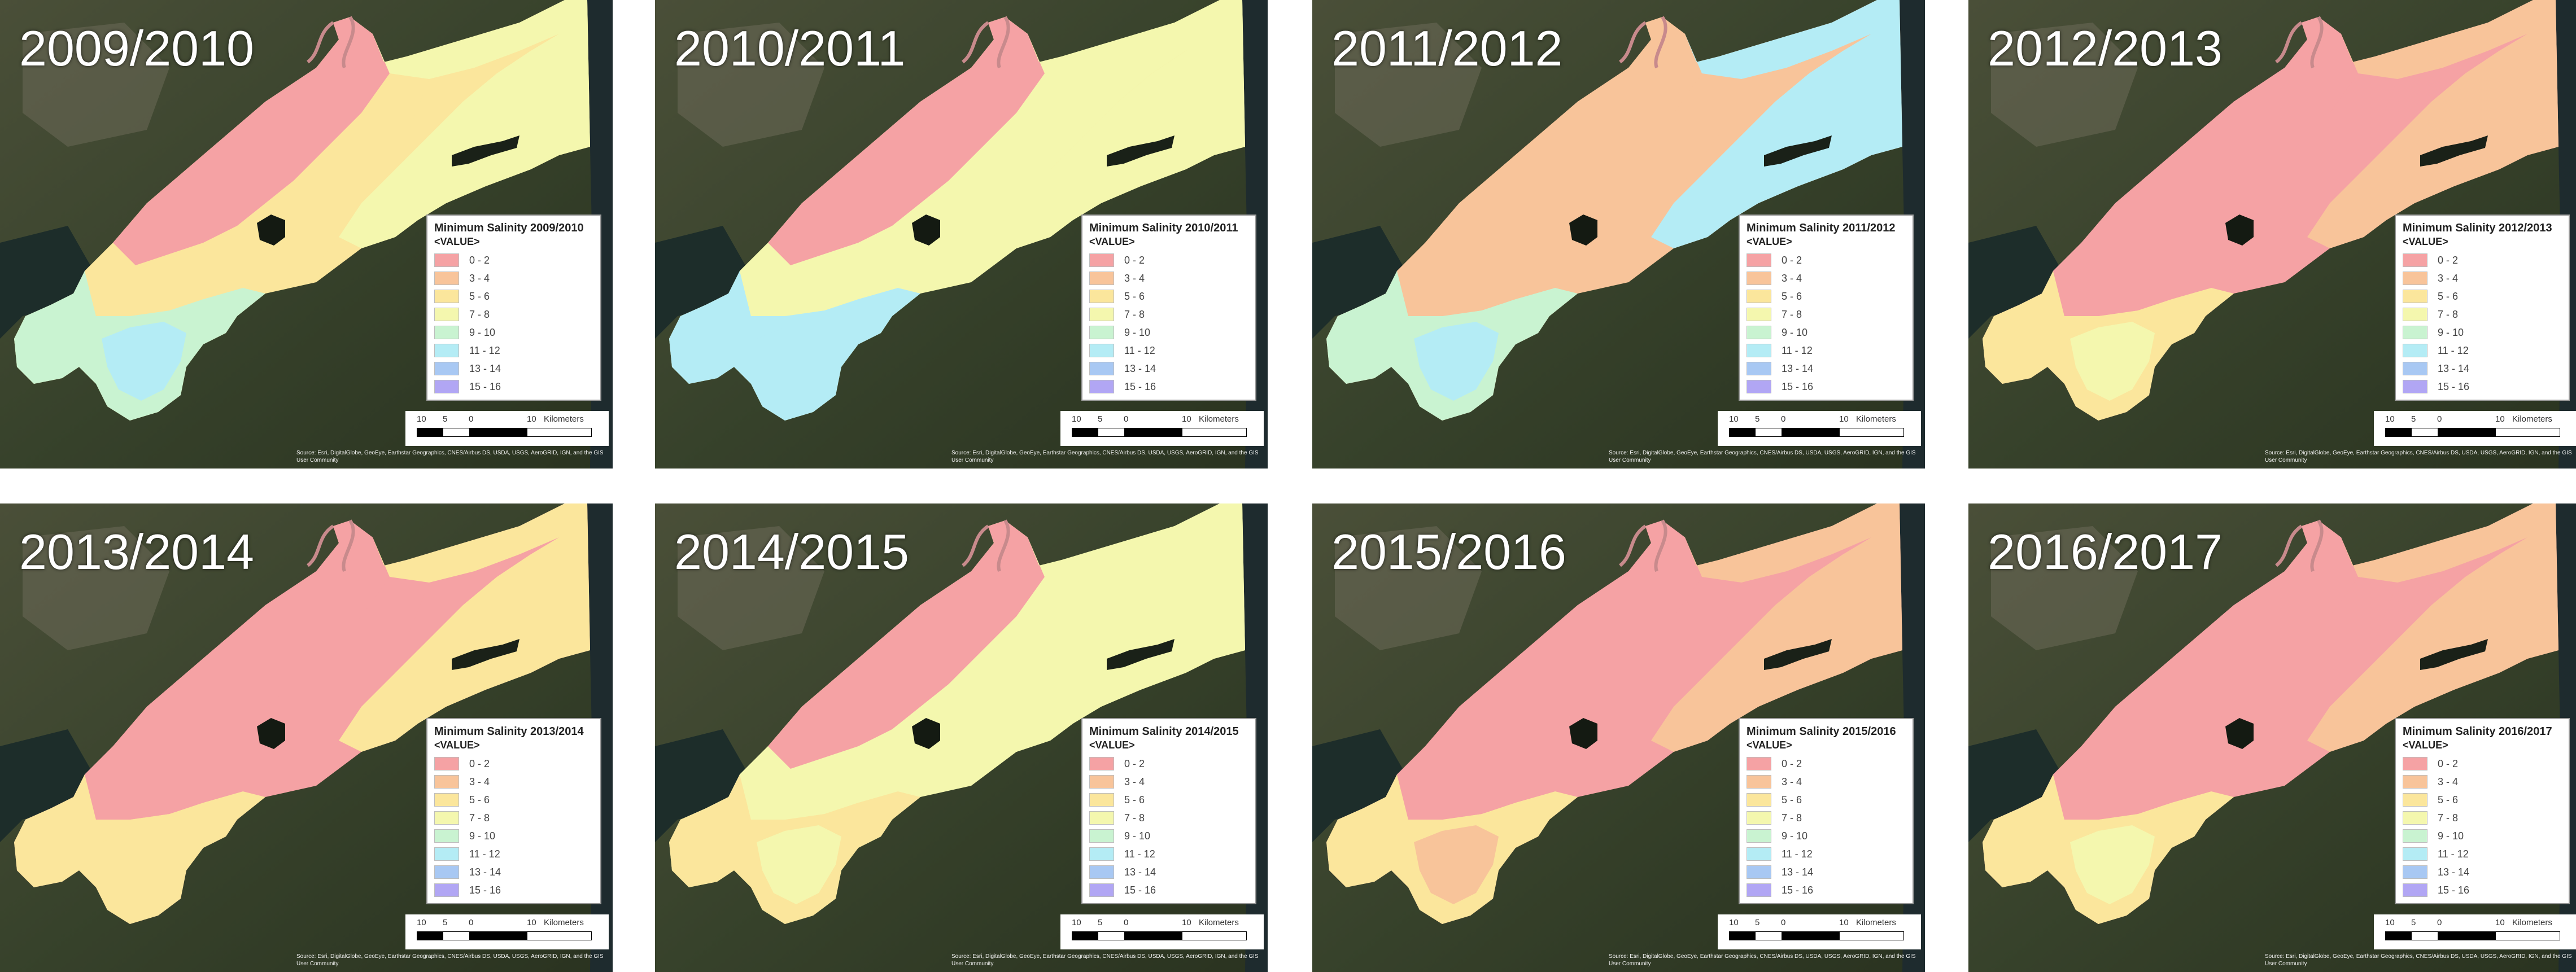 The height and width of the screenshot is (972, 2576). I want to click on scale-bar-ticks: 10 5 0 10 Kilometers, so click(2478, 420).